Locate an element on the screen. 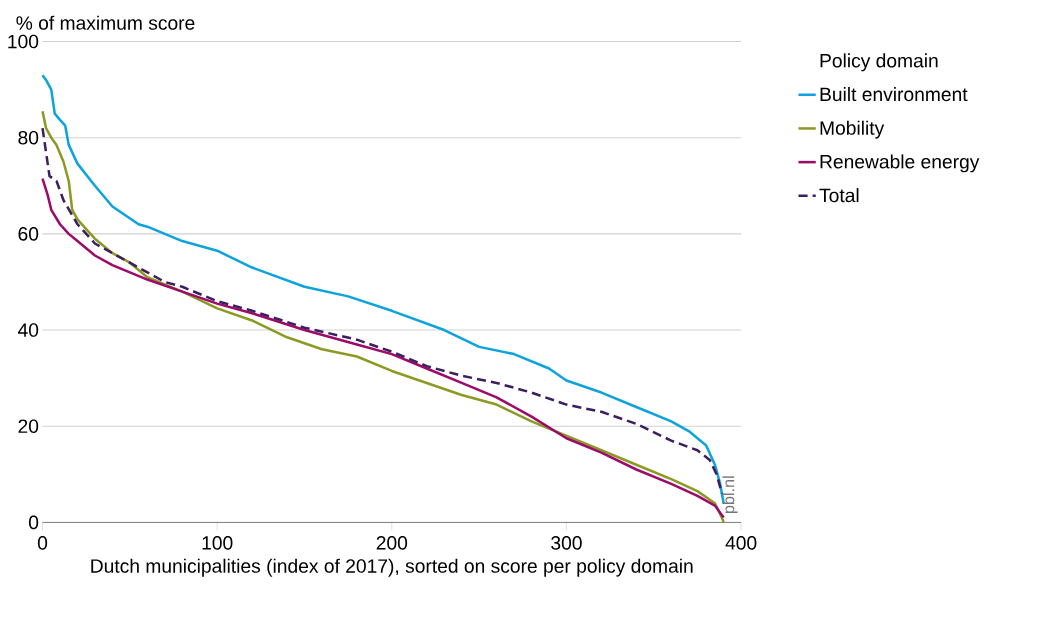 This screenshot has width=1058, height=619. legend-label: Mobility is located at coordinates (852, 129).